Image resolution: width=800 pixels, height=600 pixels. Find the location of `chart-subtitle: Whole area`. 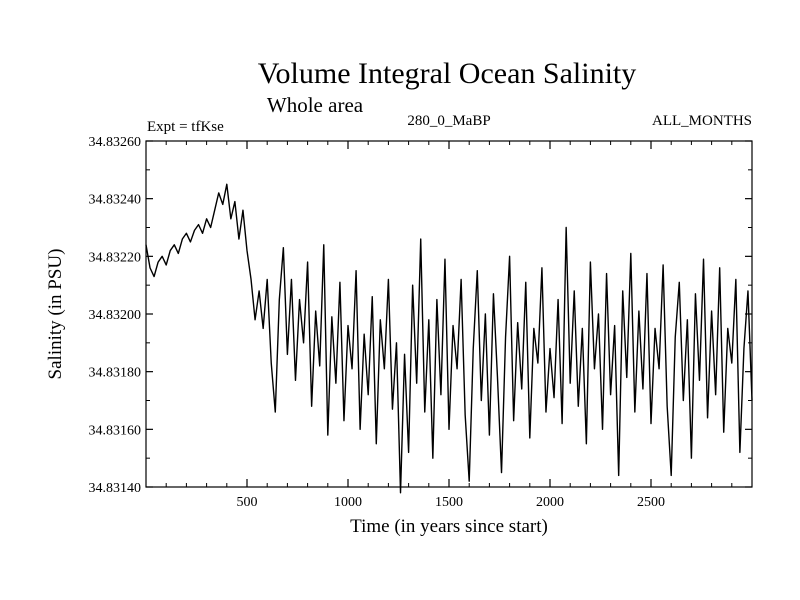

chart-subtitle: Whole area is located at coordinates (315, 105).